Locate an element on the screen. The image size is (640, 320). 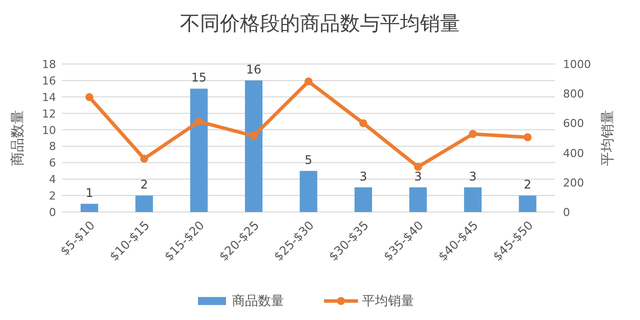
chart-title: 不同价格段的商品数与平均销量 is located at coordinates (320, 23).